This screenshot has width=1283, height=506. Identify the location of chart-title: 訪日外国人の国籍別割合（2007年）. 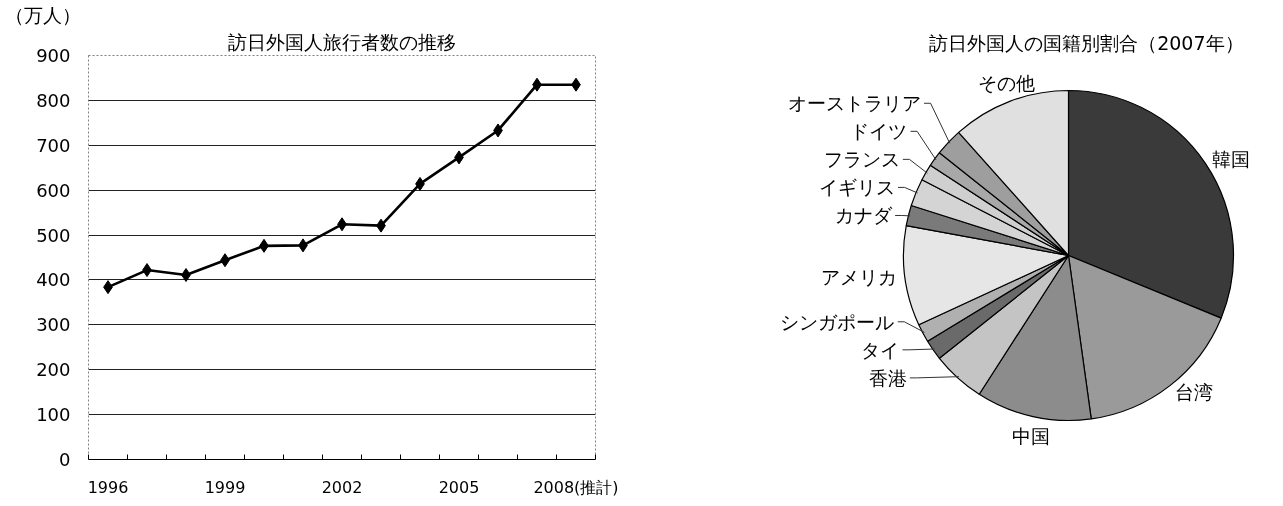
(1086, 42).